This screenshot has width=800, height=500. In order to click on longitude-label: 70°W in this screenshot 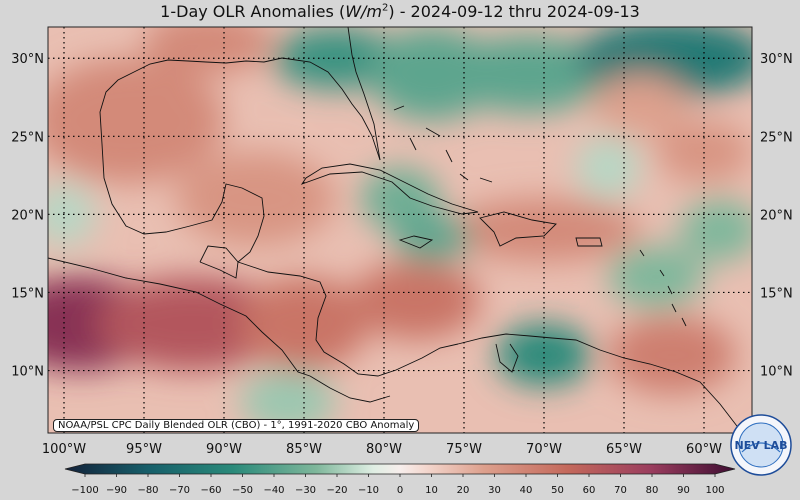, I will do `click(544, 449)`.